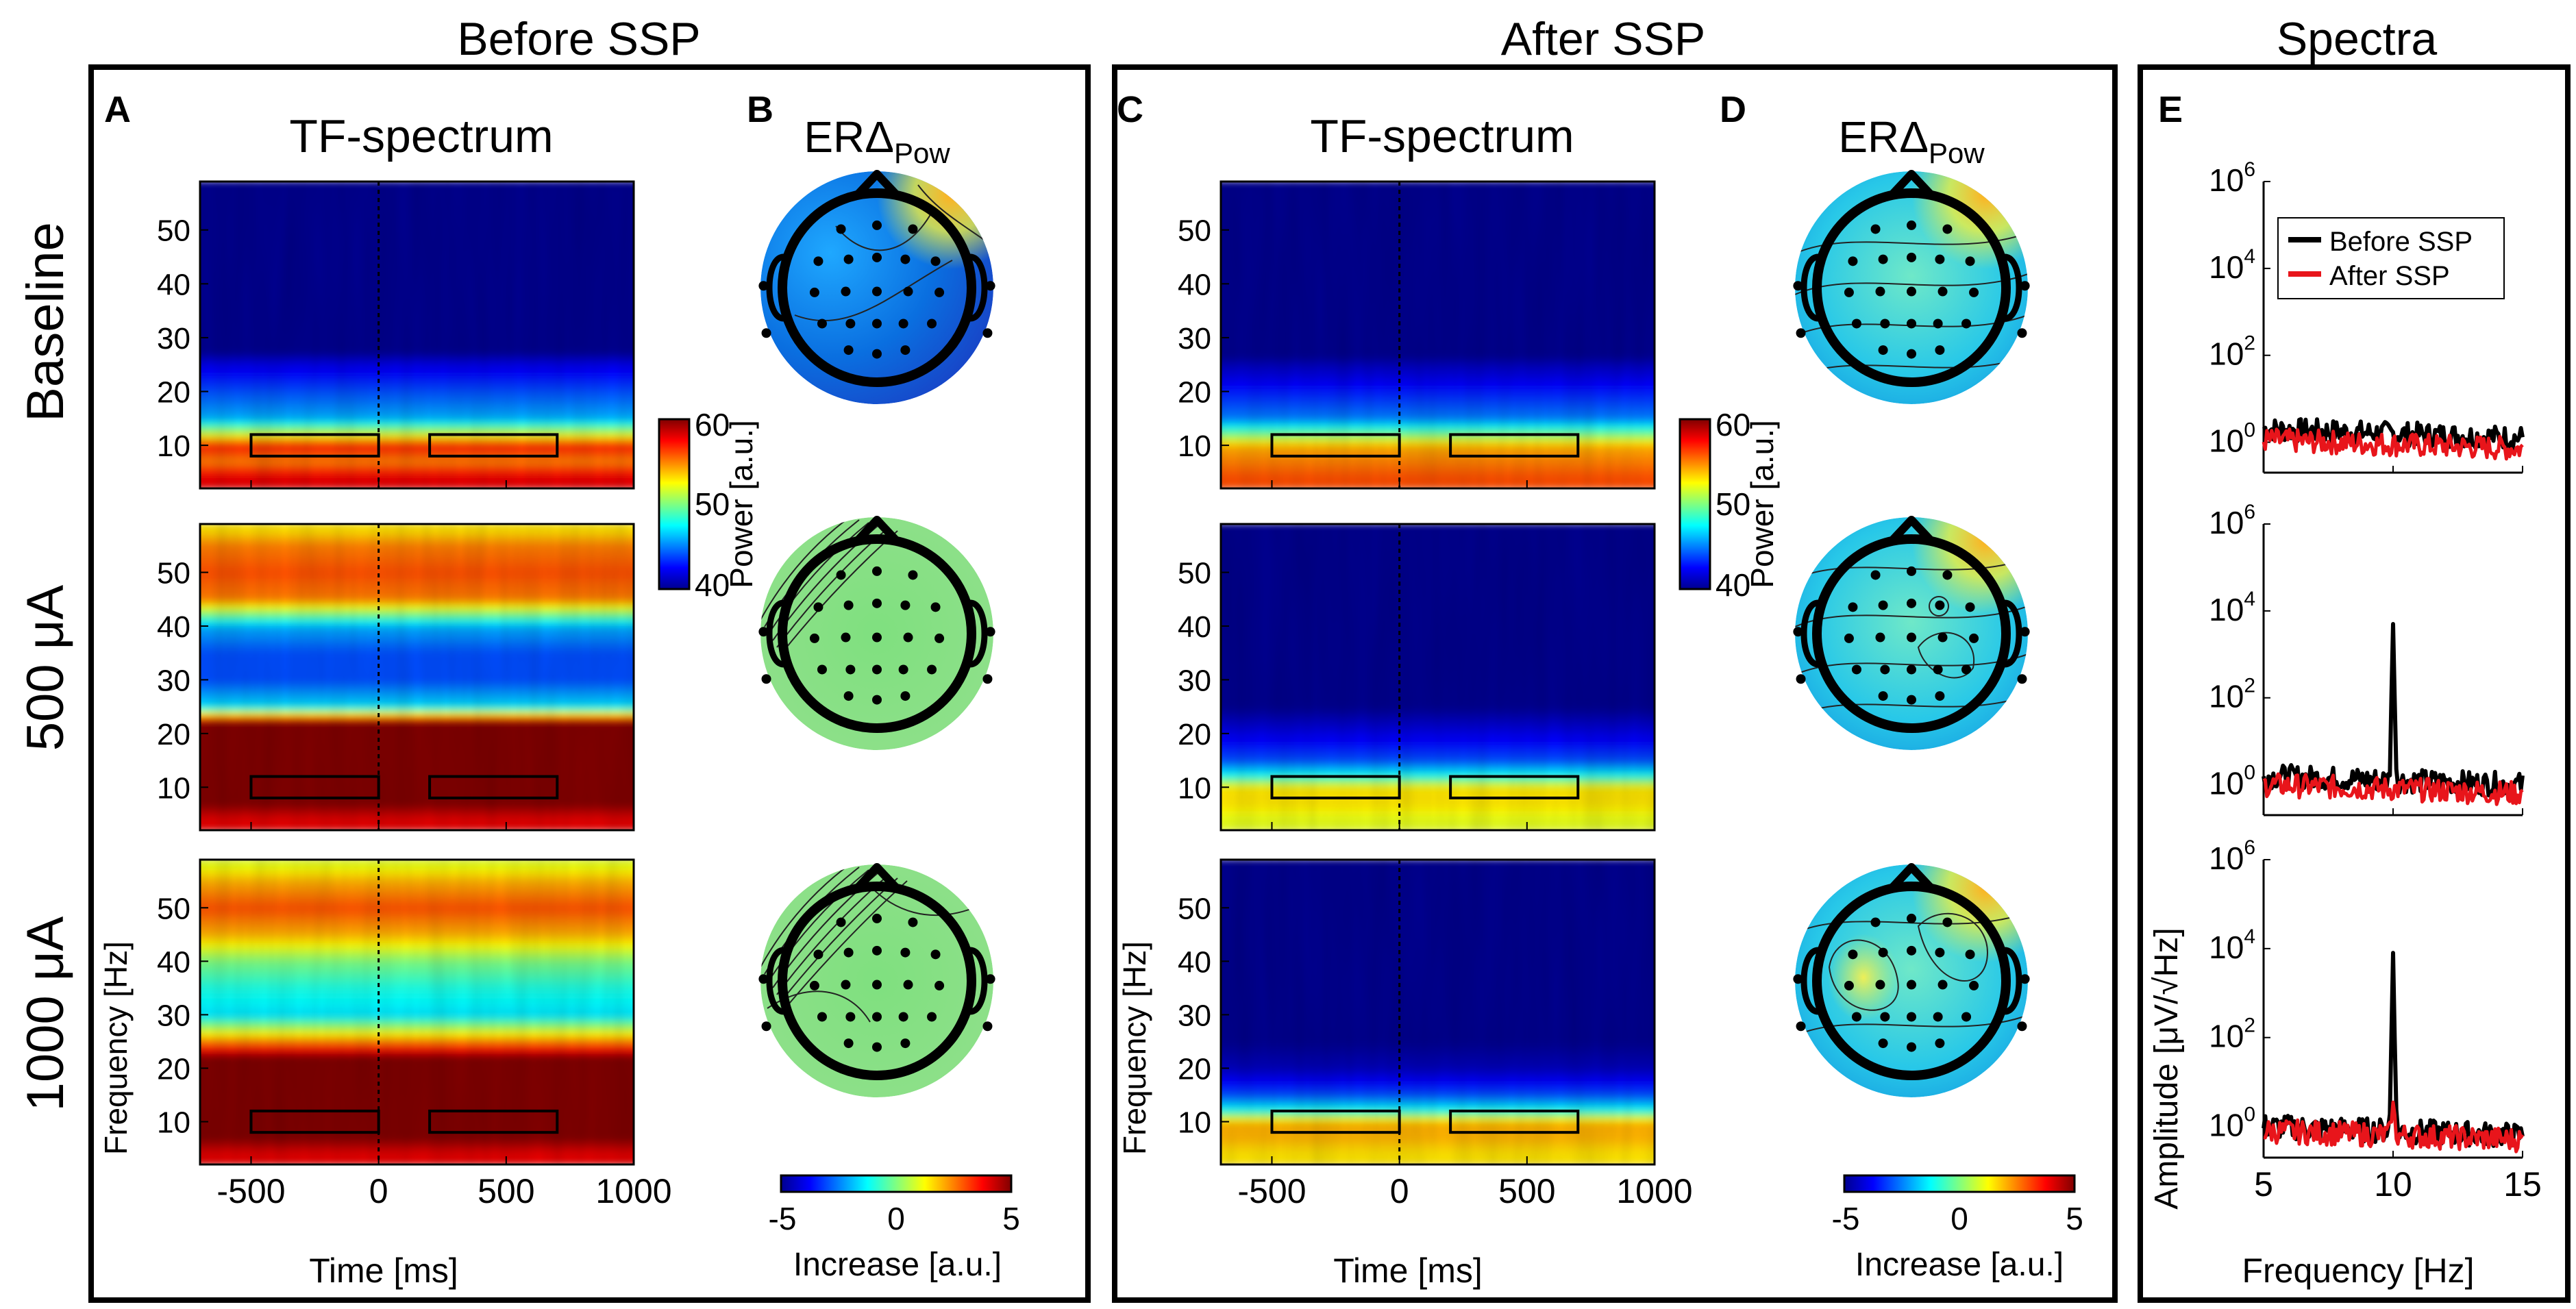 This screenshot has height=1309, width=2576. What do you see at coordinates (173, 734) in the screenshot?
I see `y-tick-label: 20` at bounding box center [173, 734].